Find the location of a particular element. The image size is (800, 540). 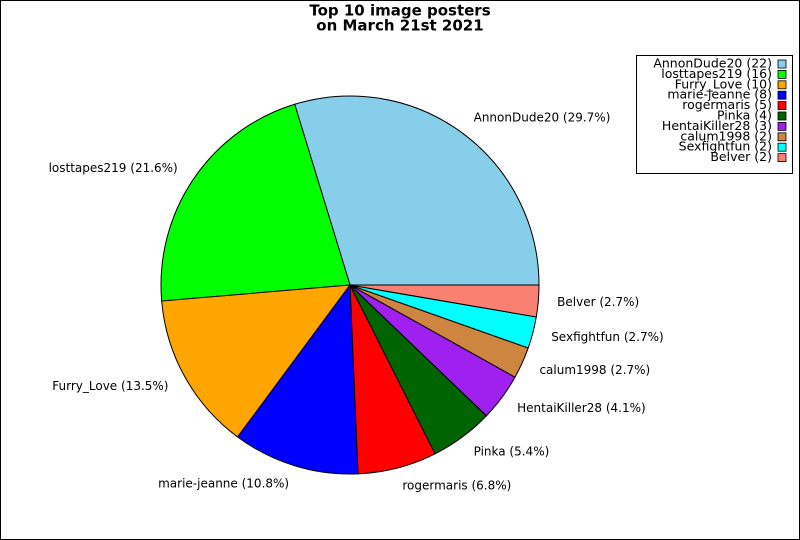

slice-label: Sexfightfun (2.7%) is located at coordinates (607, 337).